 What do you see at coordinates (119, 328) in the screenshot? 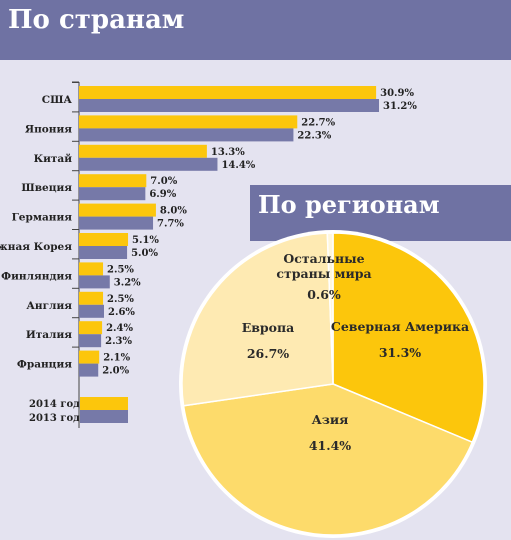
I see `value-label-2014: 2.4%` at bounding box center [119, 328].